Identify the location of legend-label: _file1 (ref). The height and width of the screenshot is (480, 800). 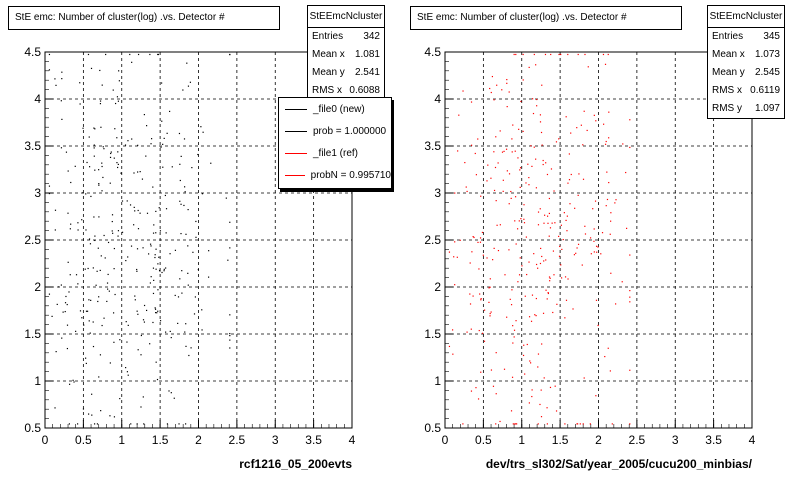
(336, 153).